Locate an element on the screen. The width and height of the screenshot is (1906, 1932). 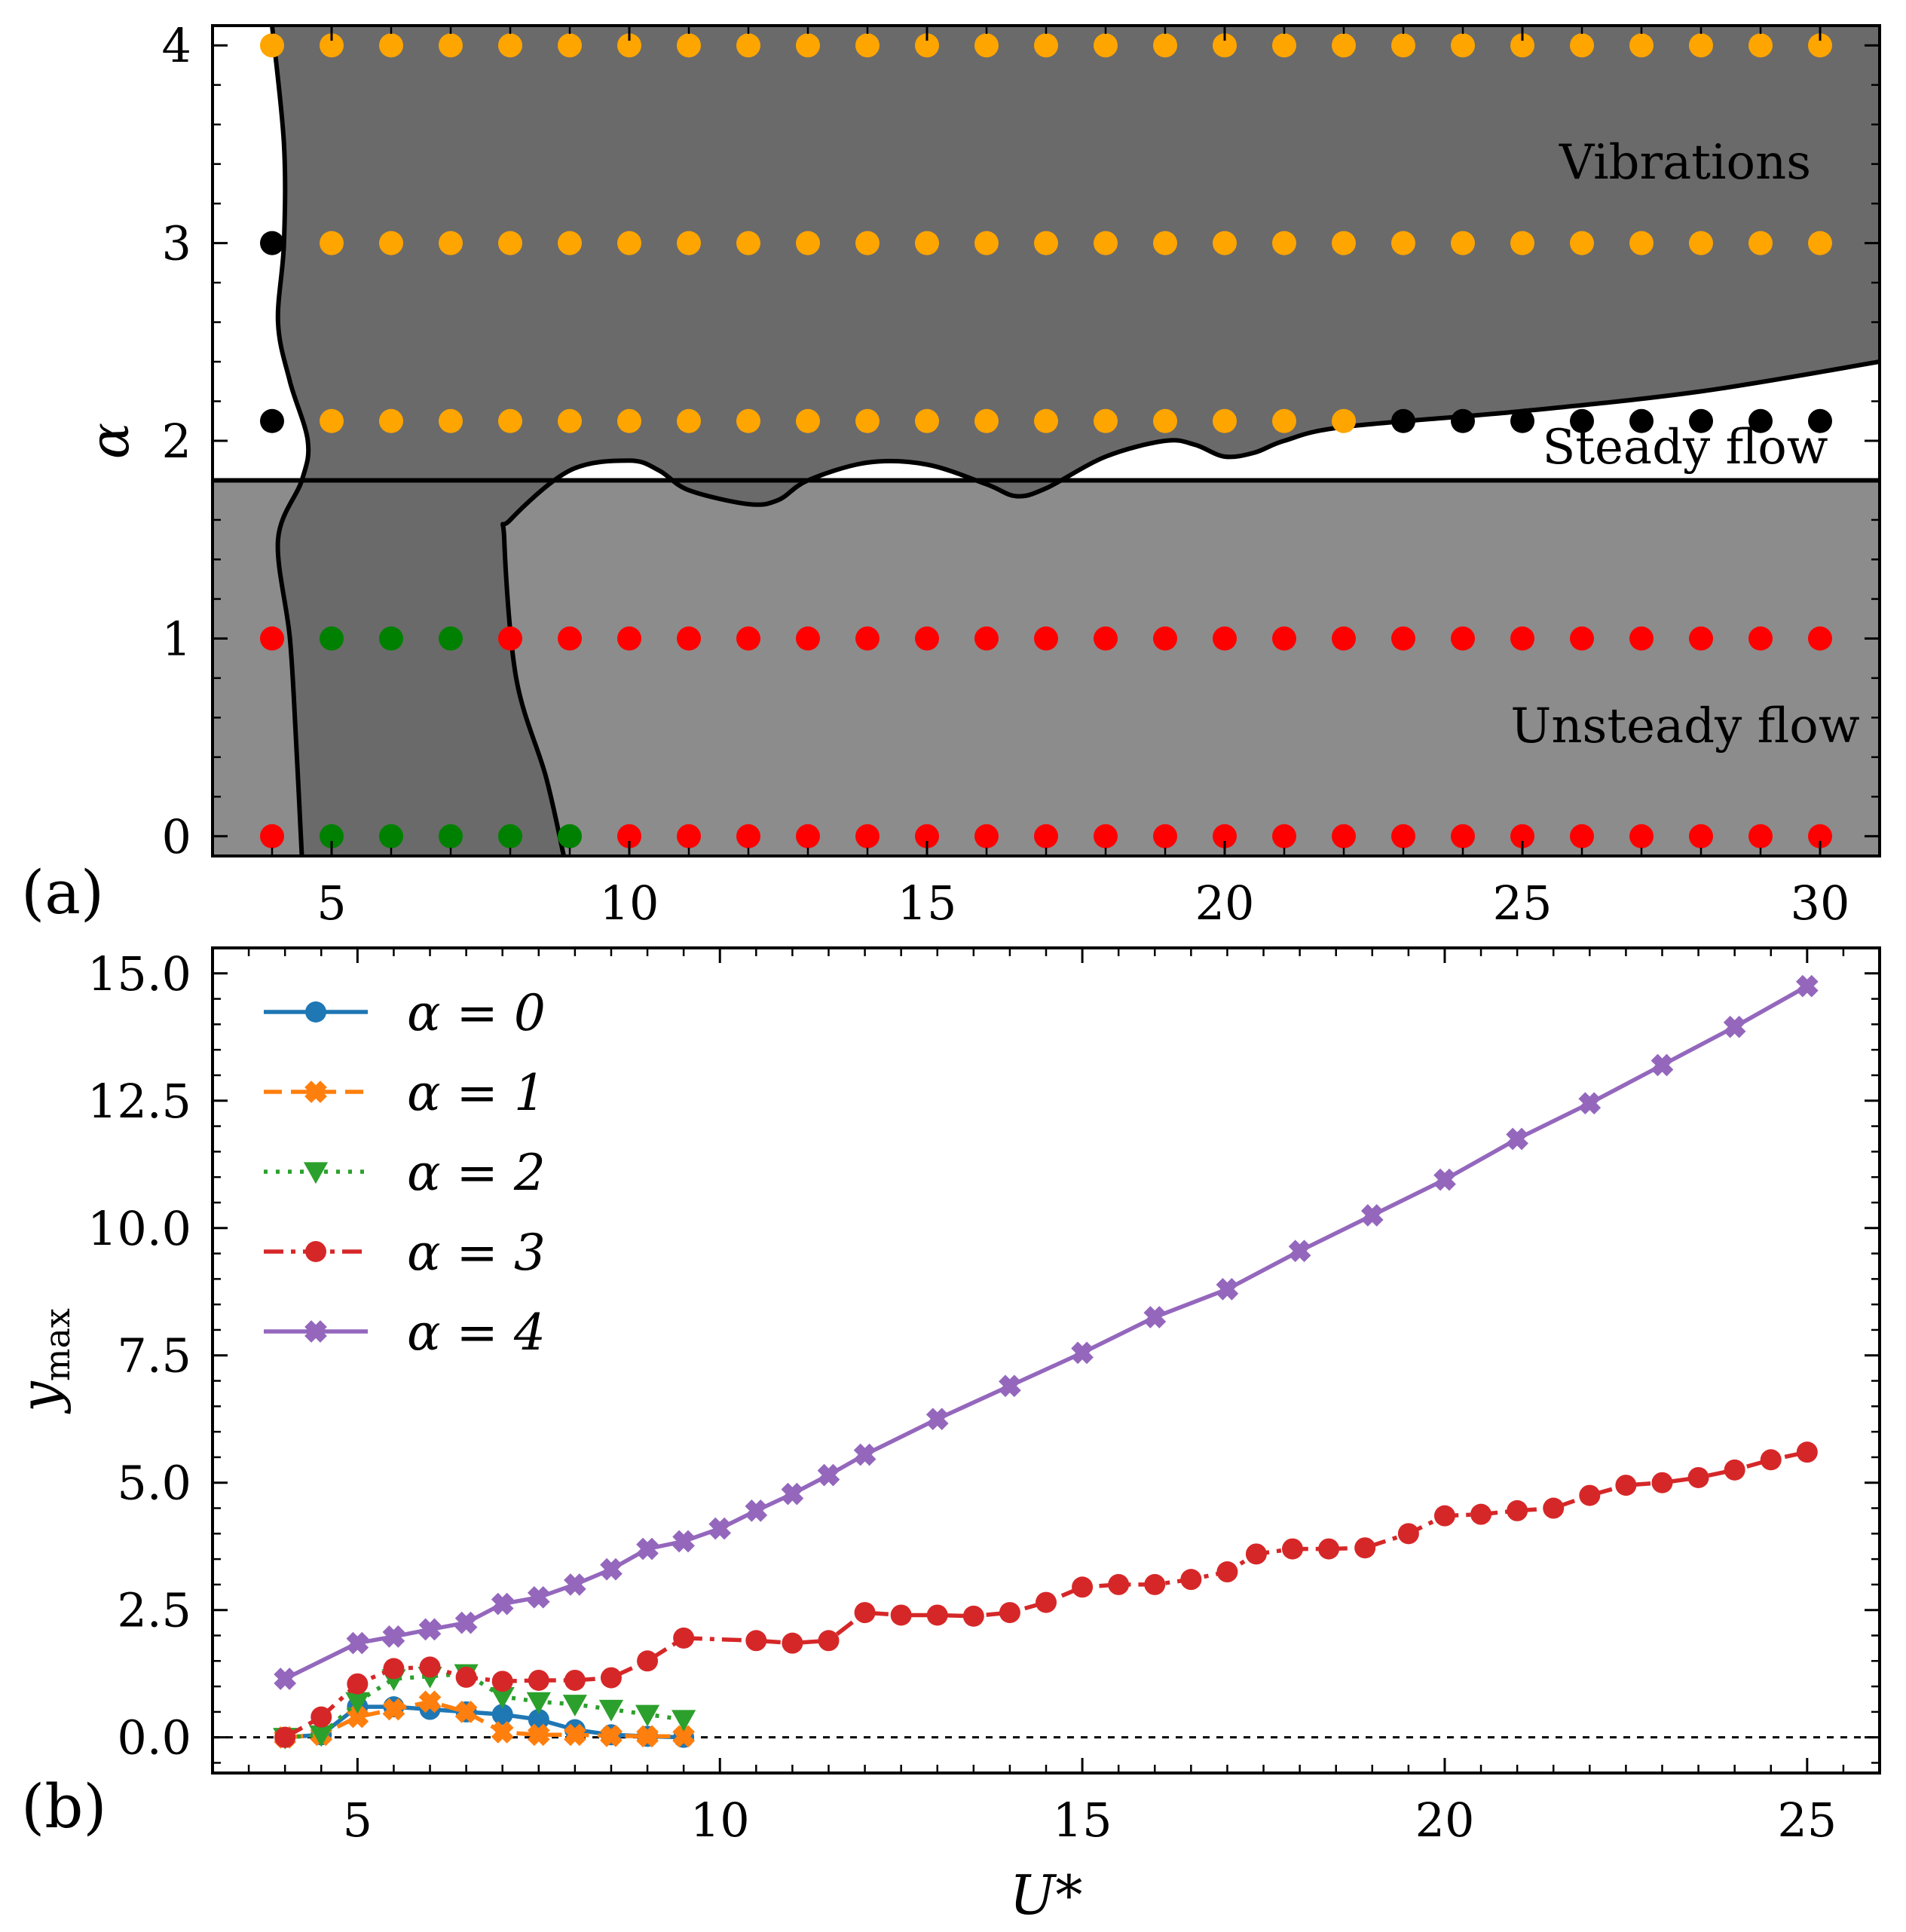
ylabel-main: y is located at coordinates (40, 1397).